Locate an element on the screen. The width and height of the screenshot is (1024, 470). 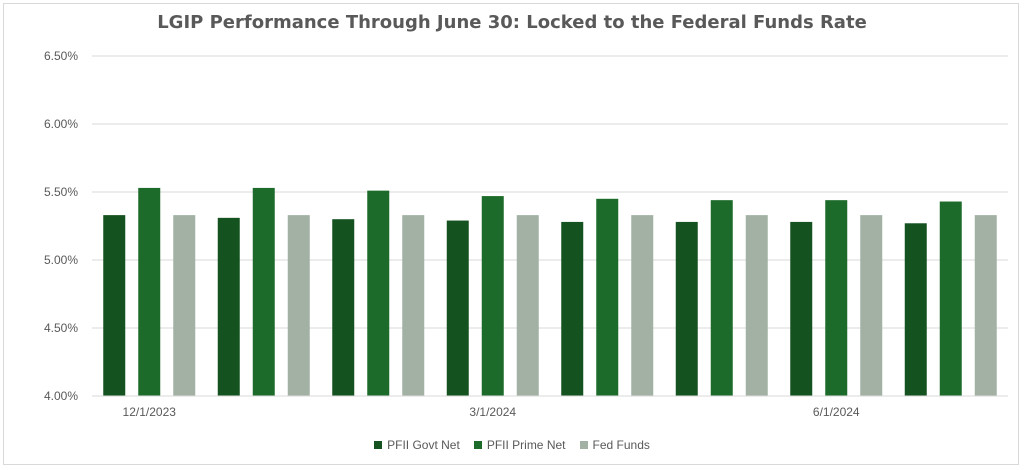
legend-label-prime: PFII Prime Net is located at coordinates (526, 445).